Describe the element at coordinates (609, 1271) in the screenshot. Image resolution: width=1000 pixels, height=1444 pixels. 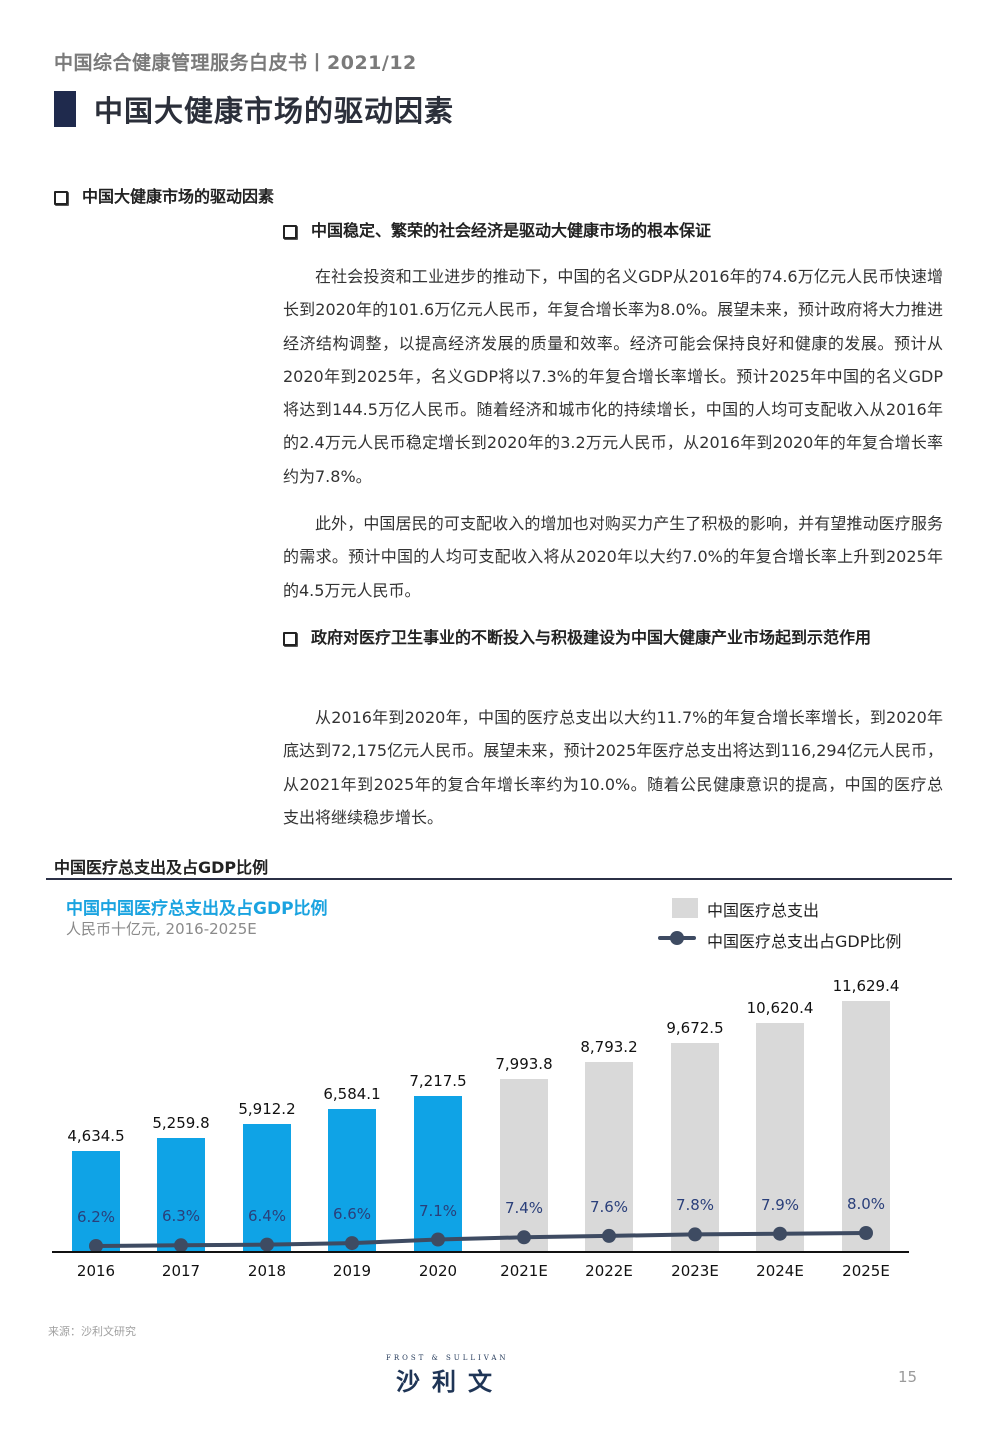
I see `x-axis-tick-label: 2022E` at that location.